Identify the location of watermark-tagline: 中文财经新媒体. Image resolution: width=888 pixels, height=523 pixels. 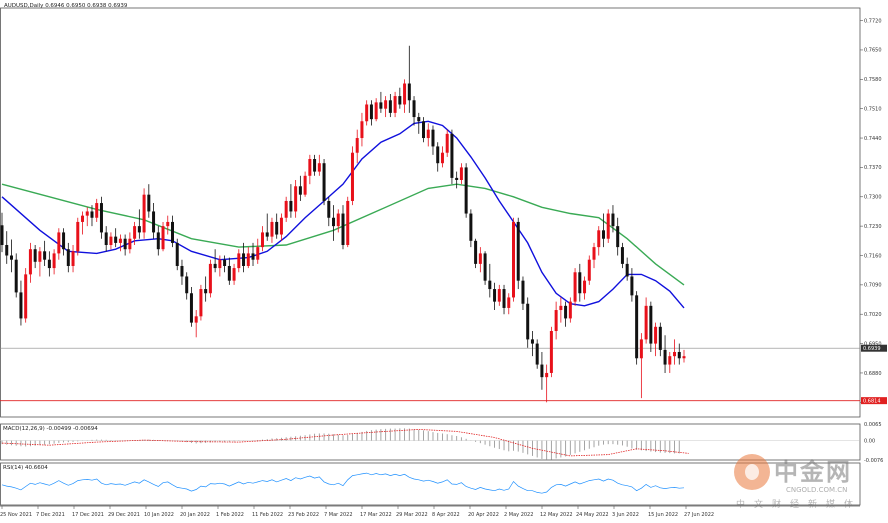
(799, 505).